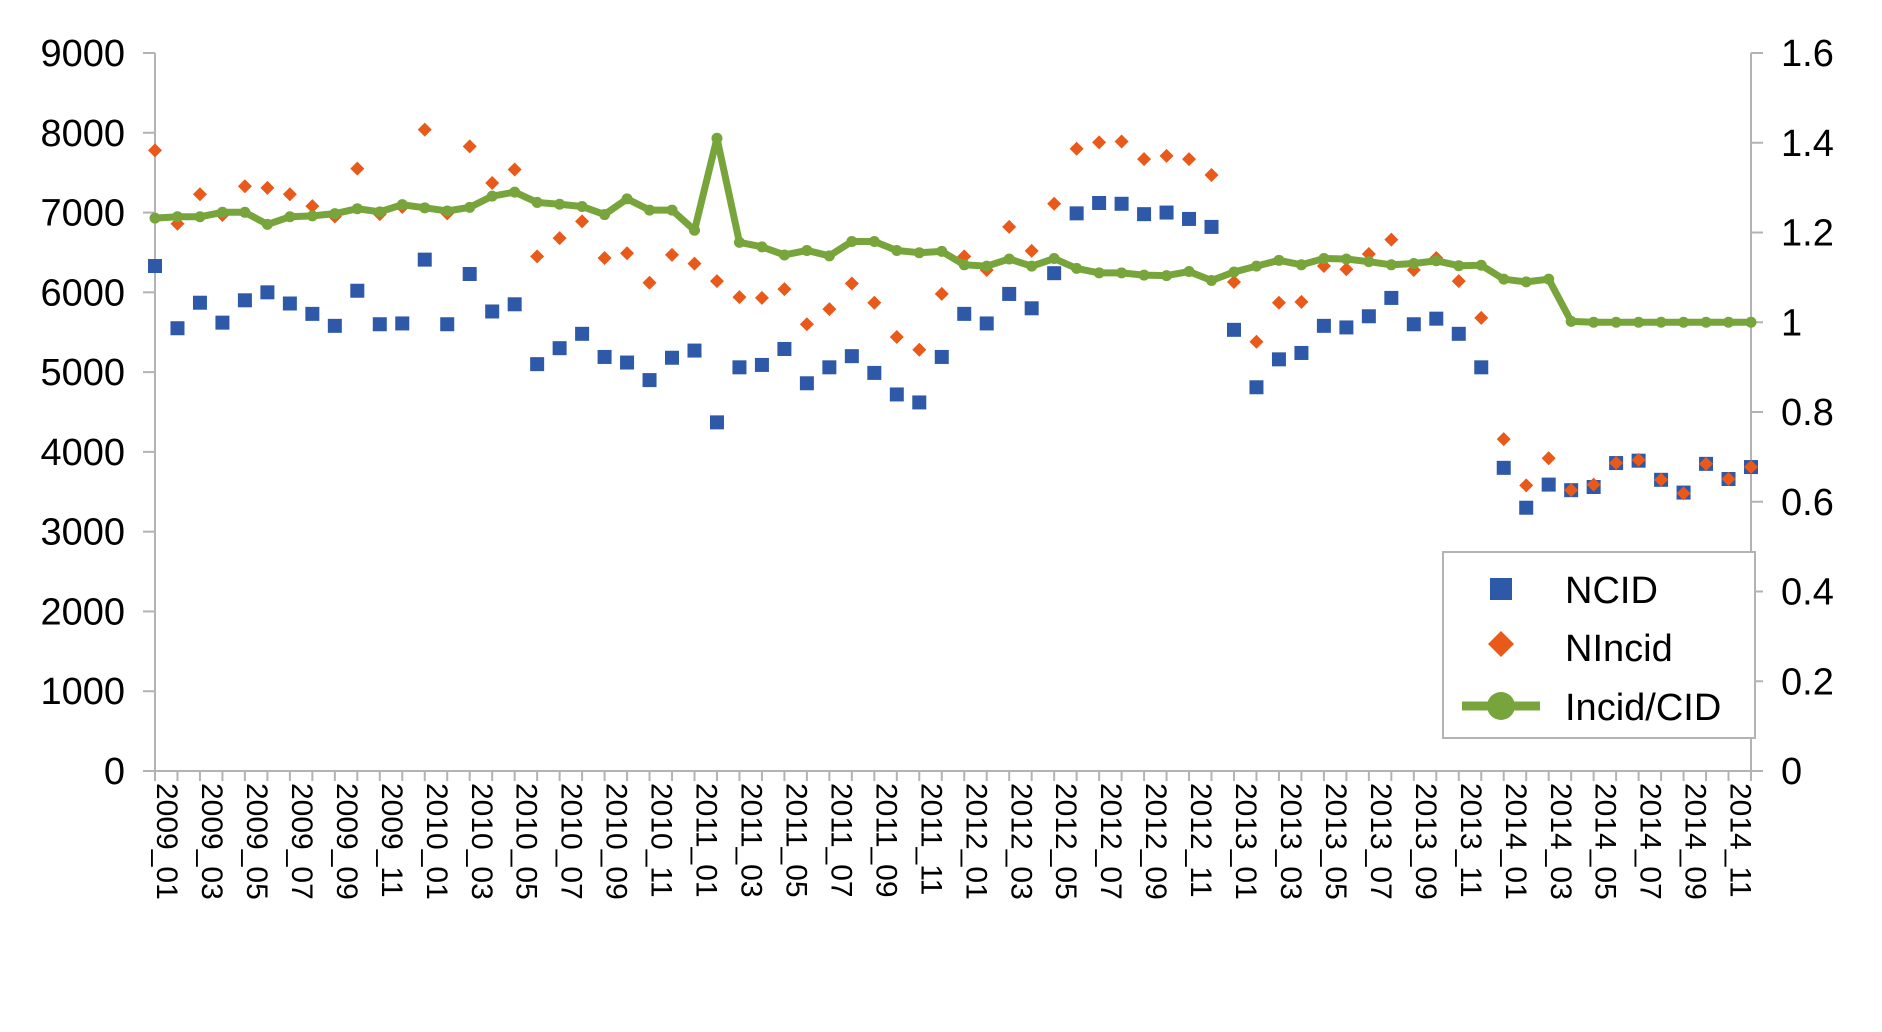 The height and width of the screenshot is (1032, 1882). I want to click on x-tick-label: 2013_03, so click(1290, 841).